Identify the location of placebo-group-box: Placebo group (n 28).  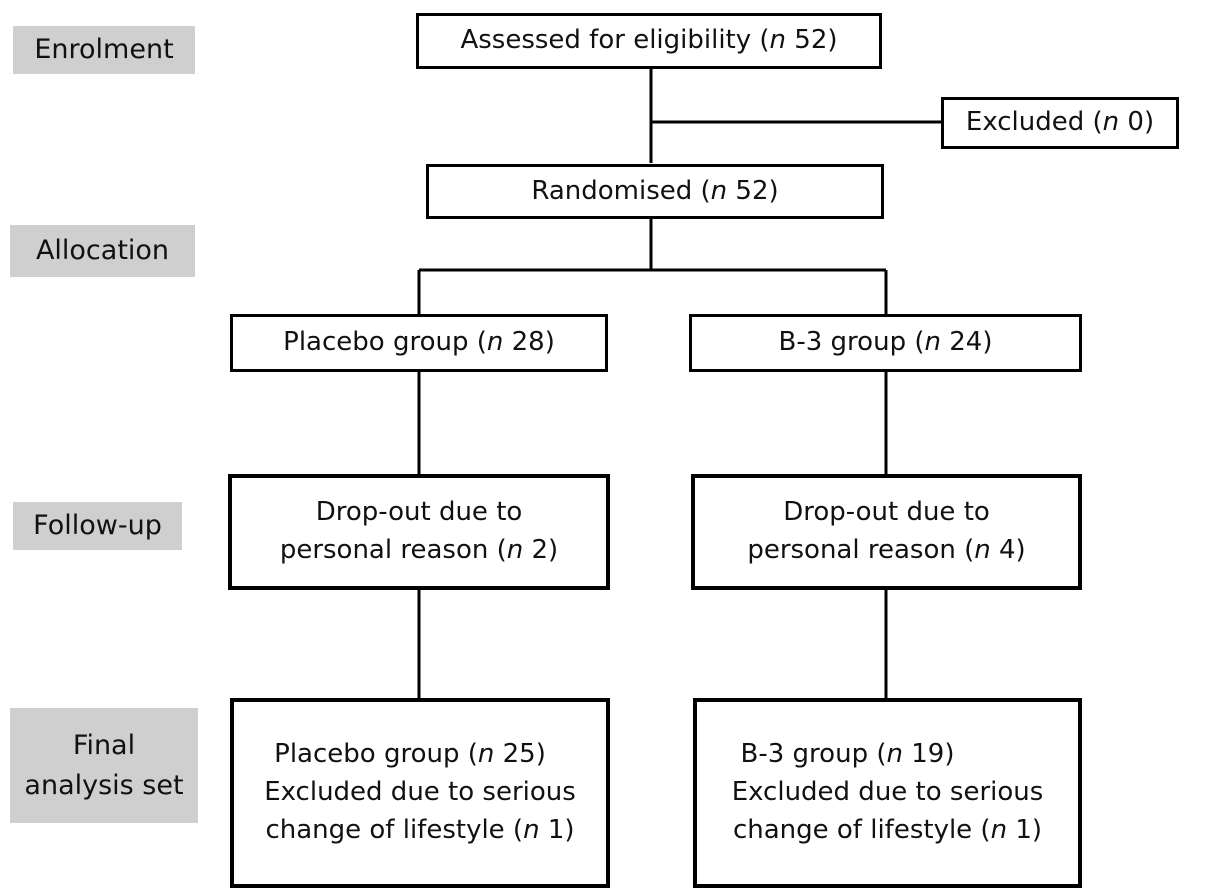
(419, 343).